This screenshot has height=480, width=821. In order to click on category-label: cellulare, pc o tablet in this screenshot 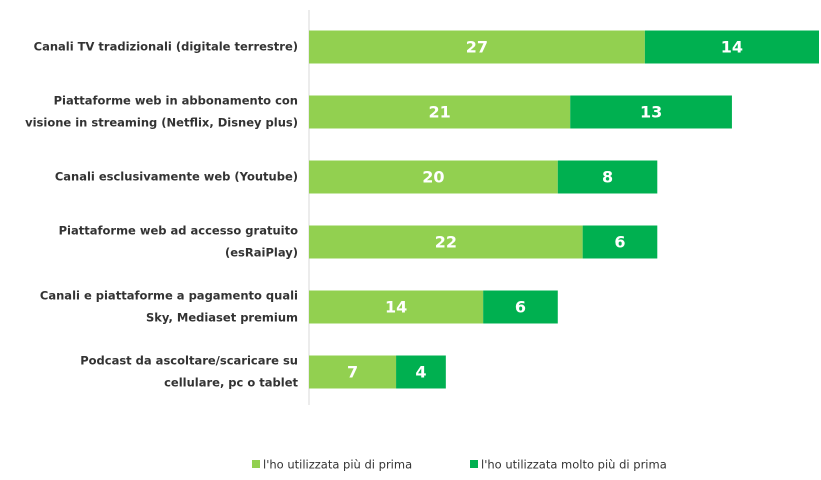, I will do `click(231, 383)`.